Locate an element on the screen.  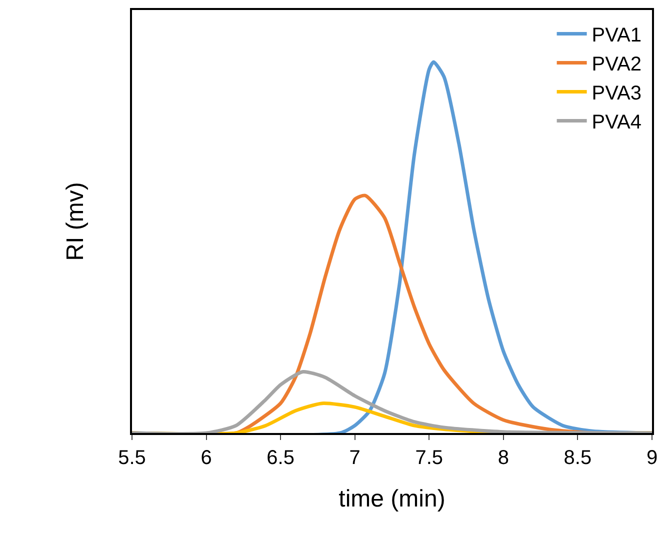
x-axis-title: time (min) is located at coordinates (392, 499).